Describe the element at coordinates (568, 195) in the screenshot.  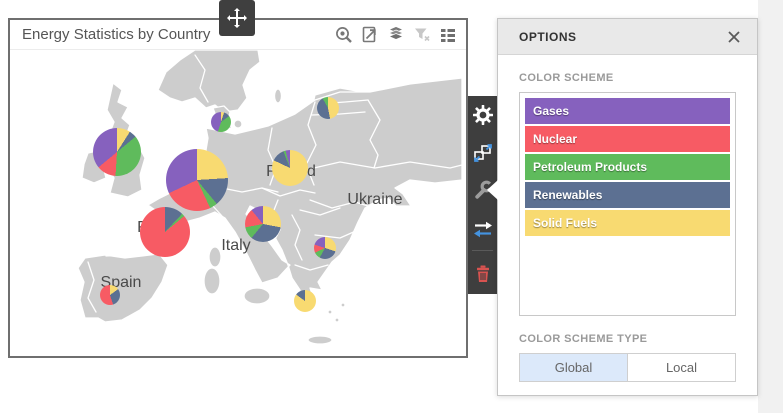
I see `color-scheme-item-label: Renewables` at that location.